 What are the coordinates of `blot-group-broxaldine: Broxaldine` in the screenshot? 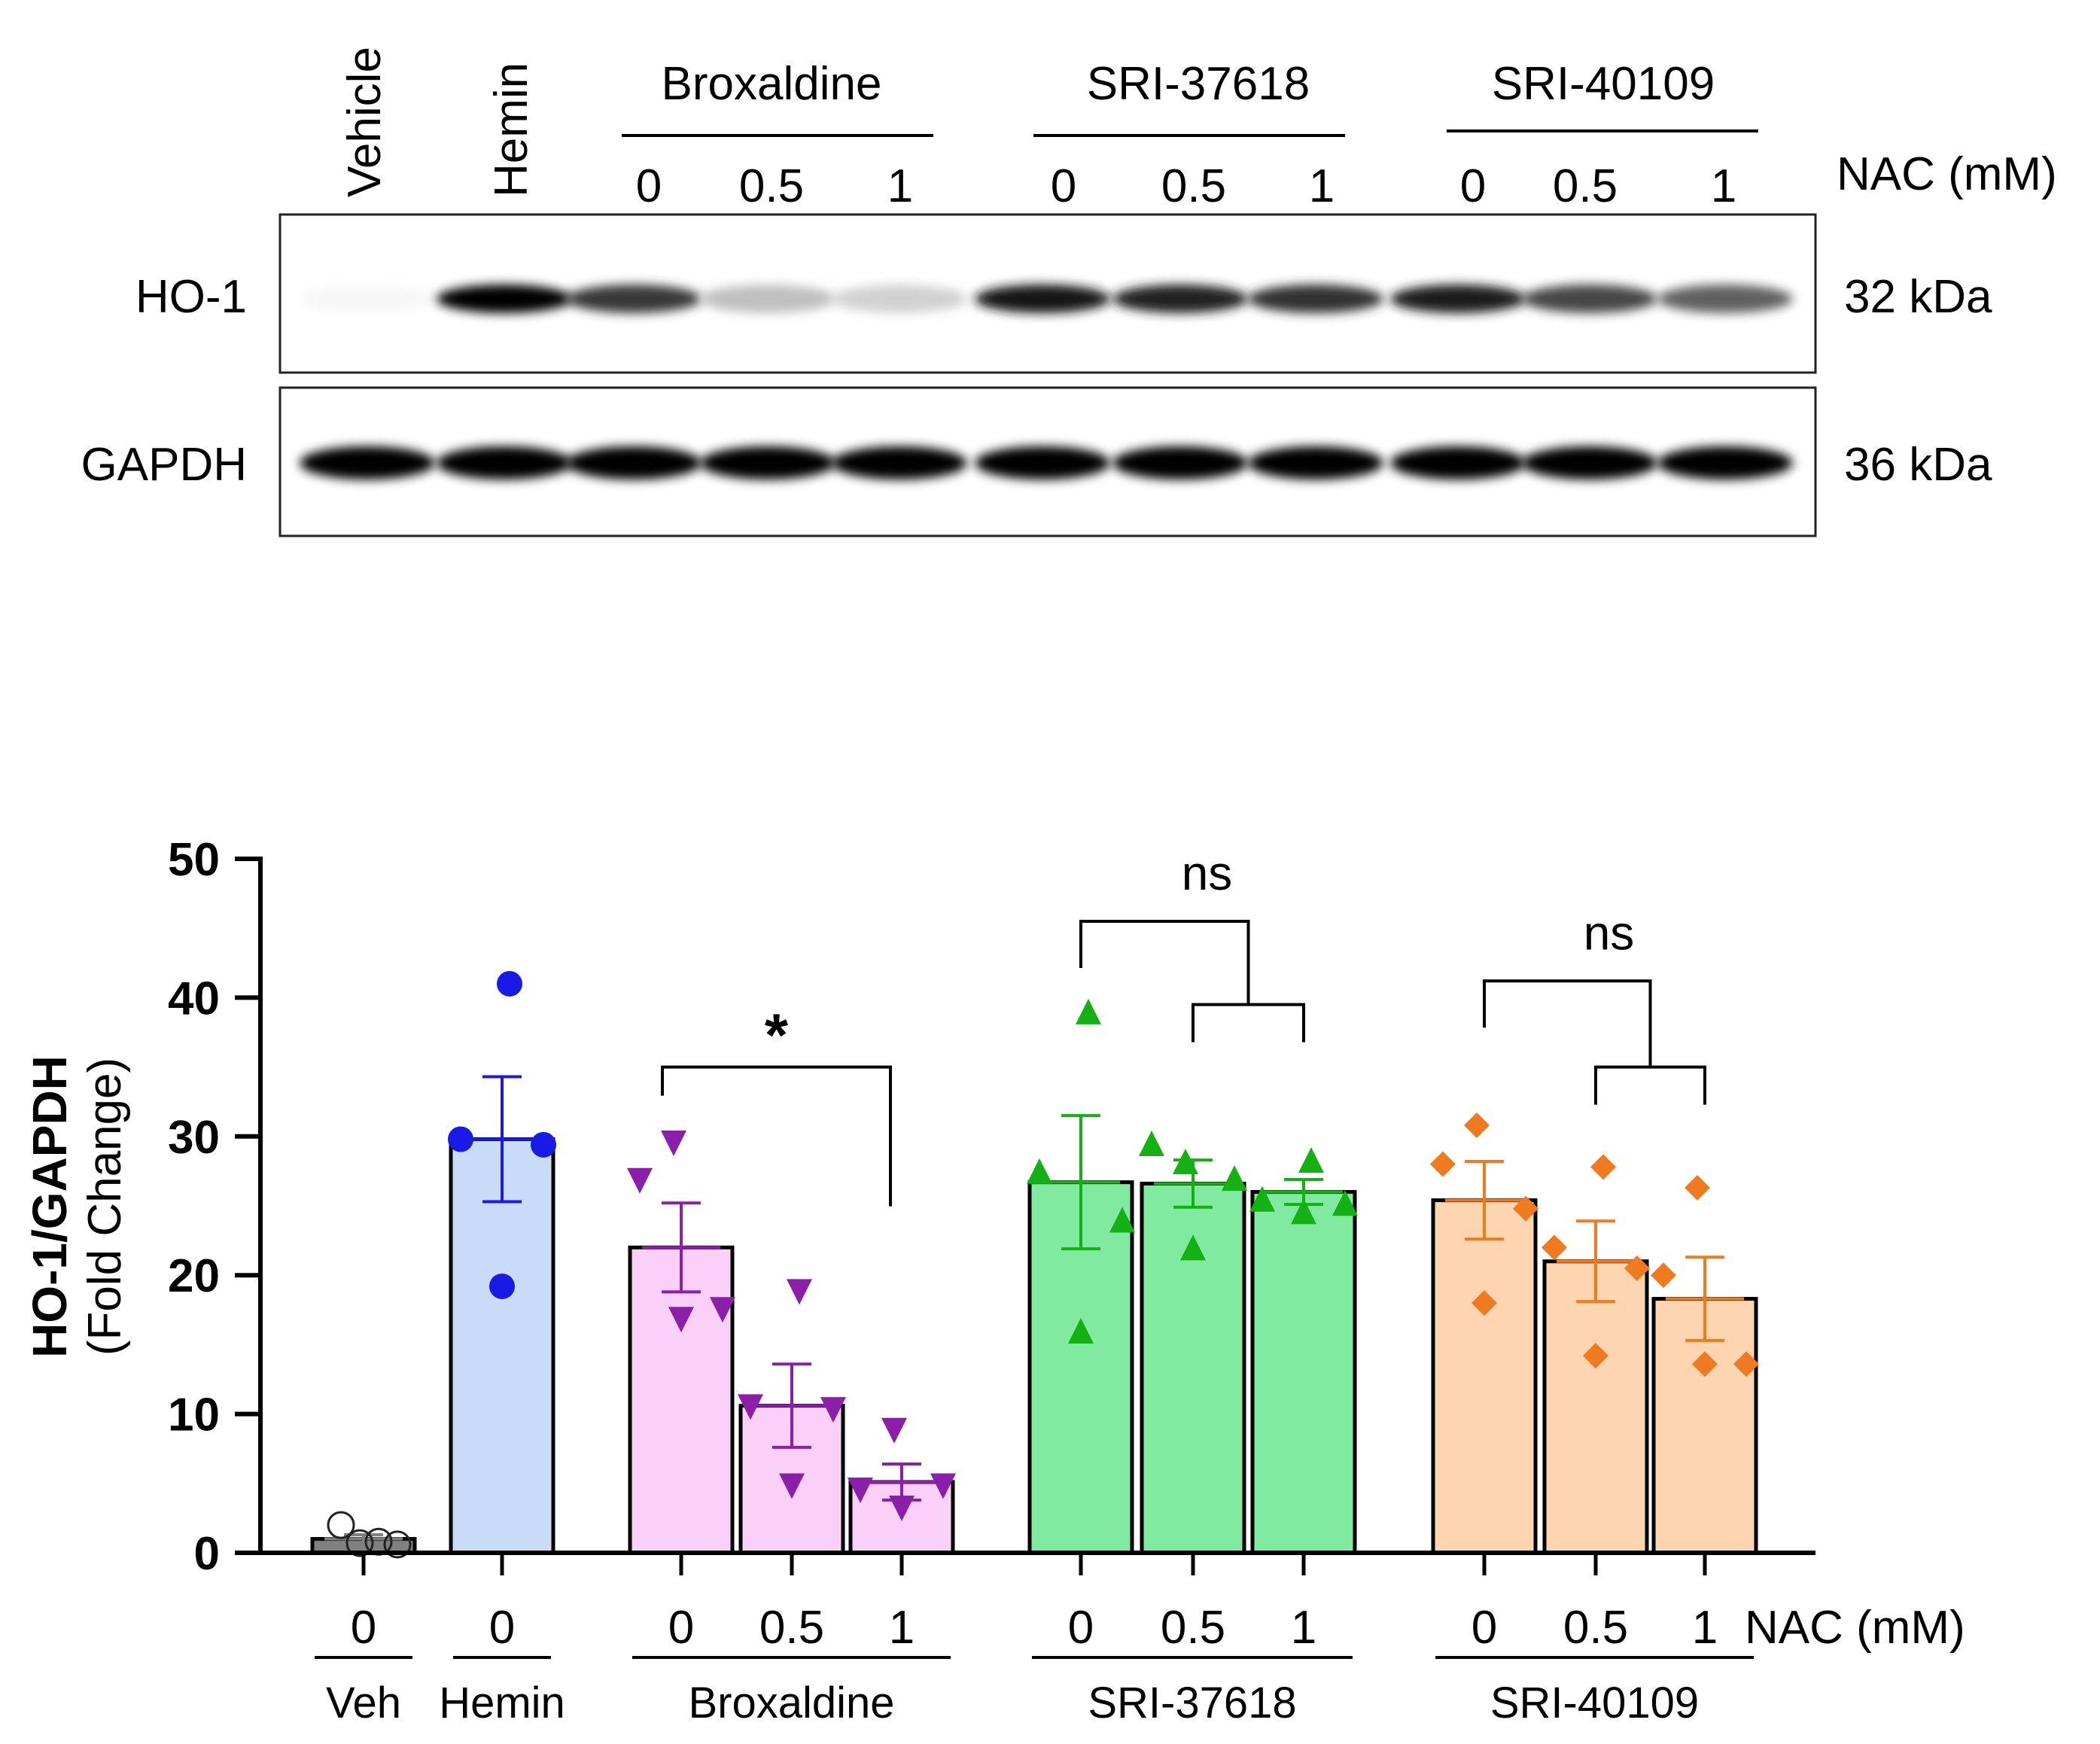 It's located at (772, 84).